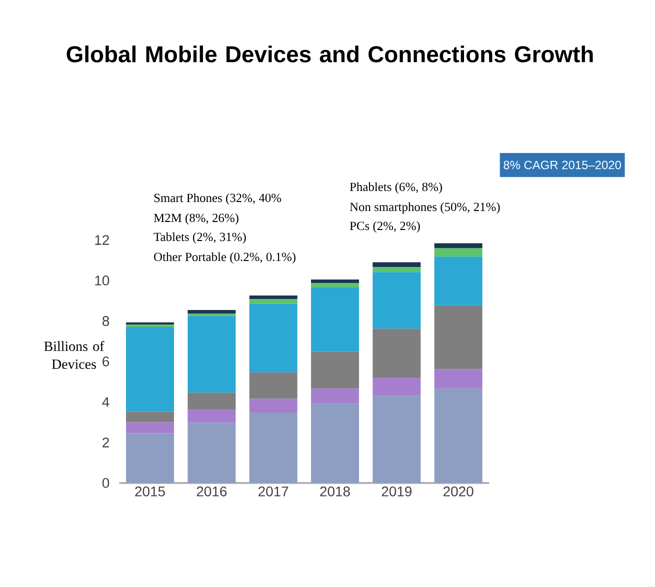 The width and height of the screenshot is (655, 587). Describe the element at coordinates (106, 483) in the screenshot. I see `y-tick-label: 0` at that location.